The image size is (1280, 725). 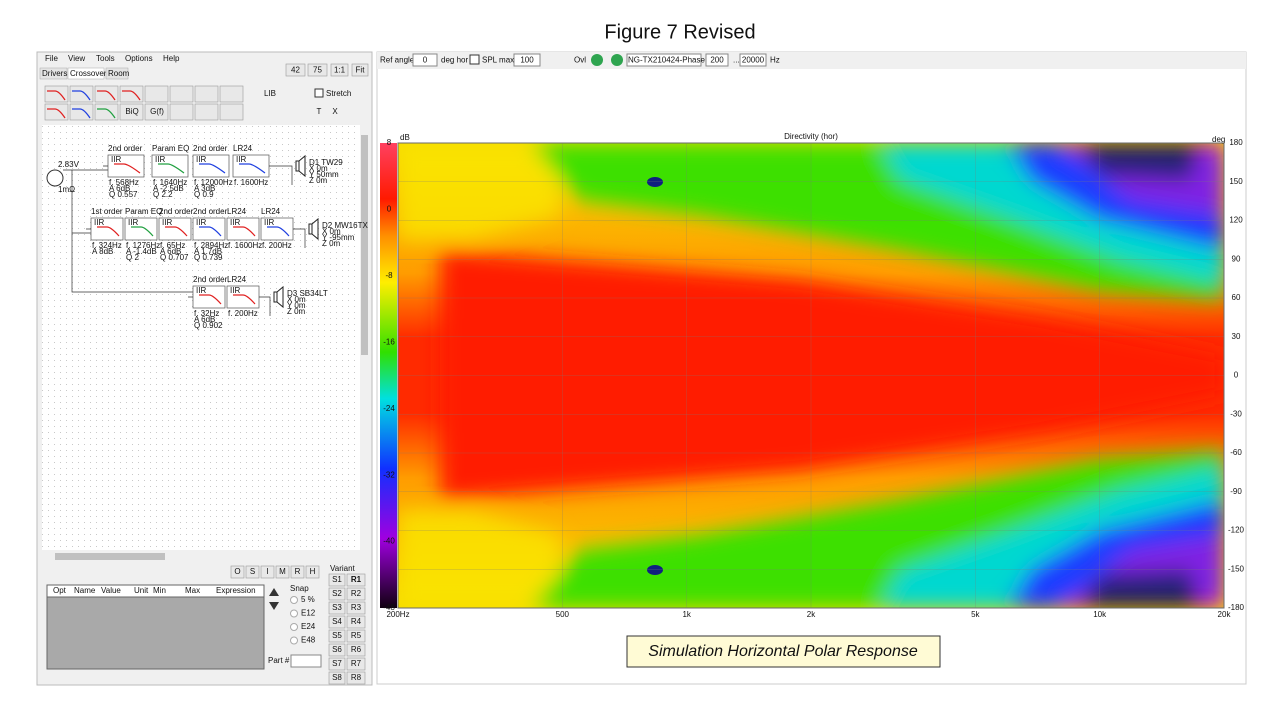 I want to click on move-arrows, so click(x=274, y=599).